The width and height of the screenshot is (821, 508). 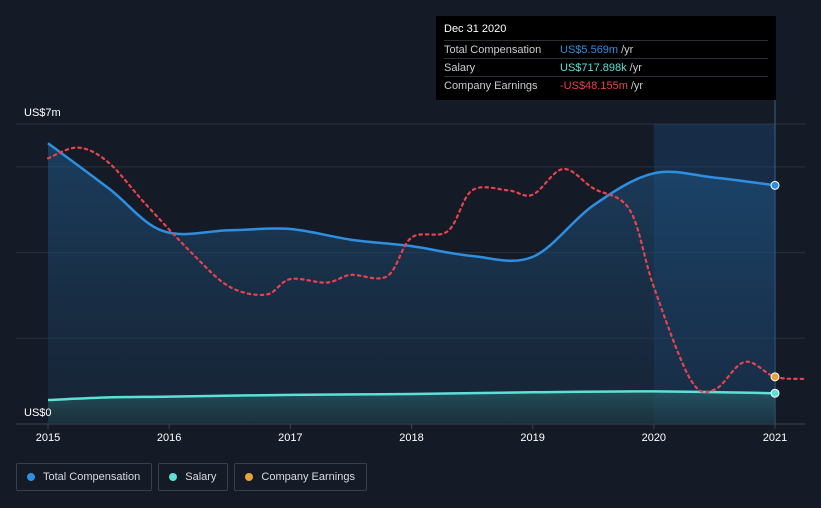 I want to click on legend-item-salary: Salary, so click(x=193, y=477).